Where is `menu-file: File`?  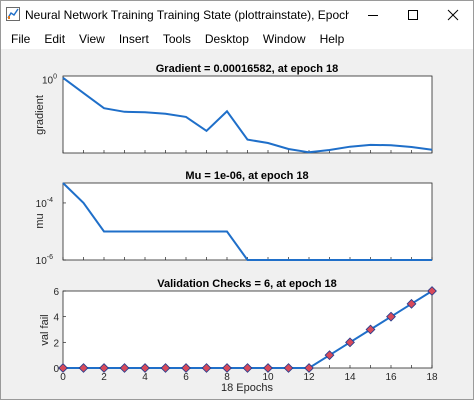 menu-file: File is located at coordinates (21, 39).